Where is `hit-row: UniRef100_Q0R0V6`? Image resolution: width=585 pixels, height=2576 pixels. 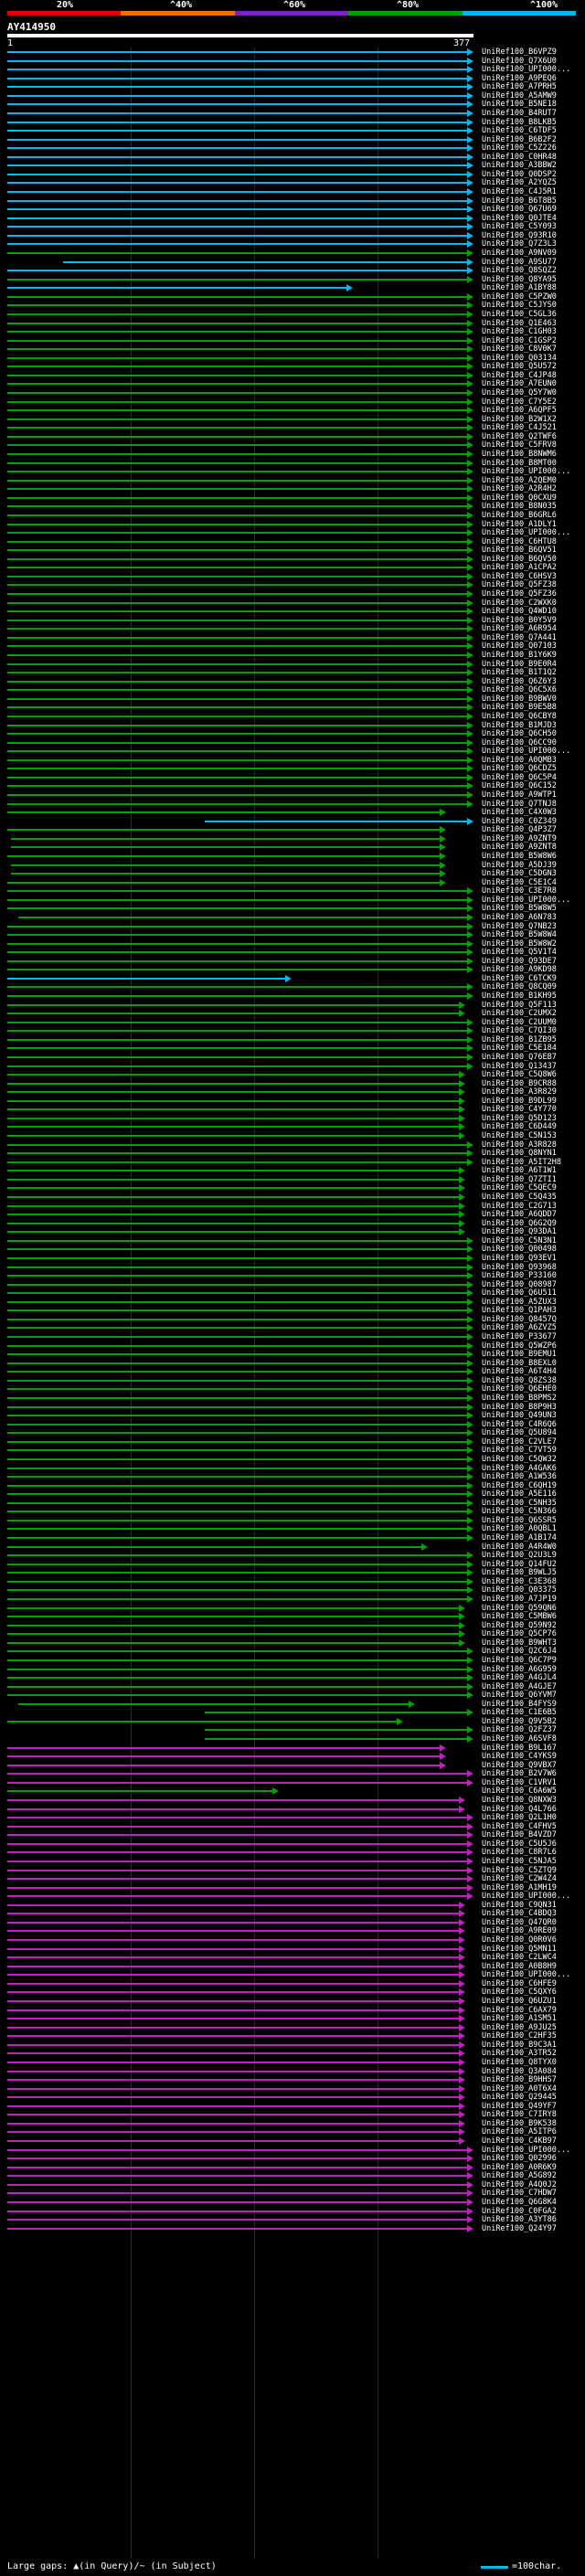
hit-row: UniRef100_Q0R0V6 is located at coordinates (293, 1940).